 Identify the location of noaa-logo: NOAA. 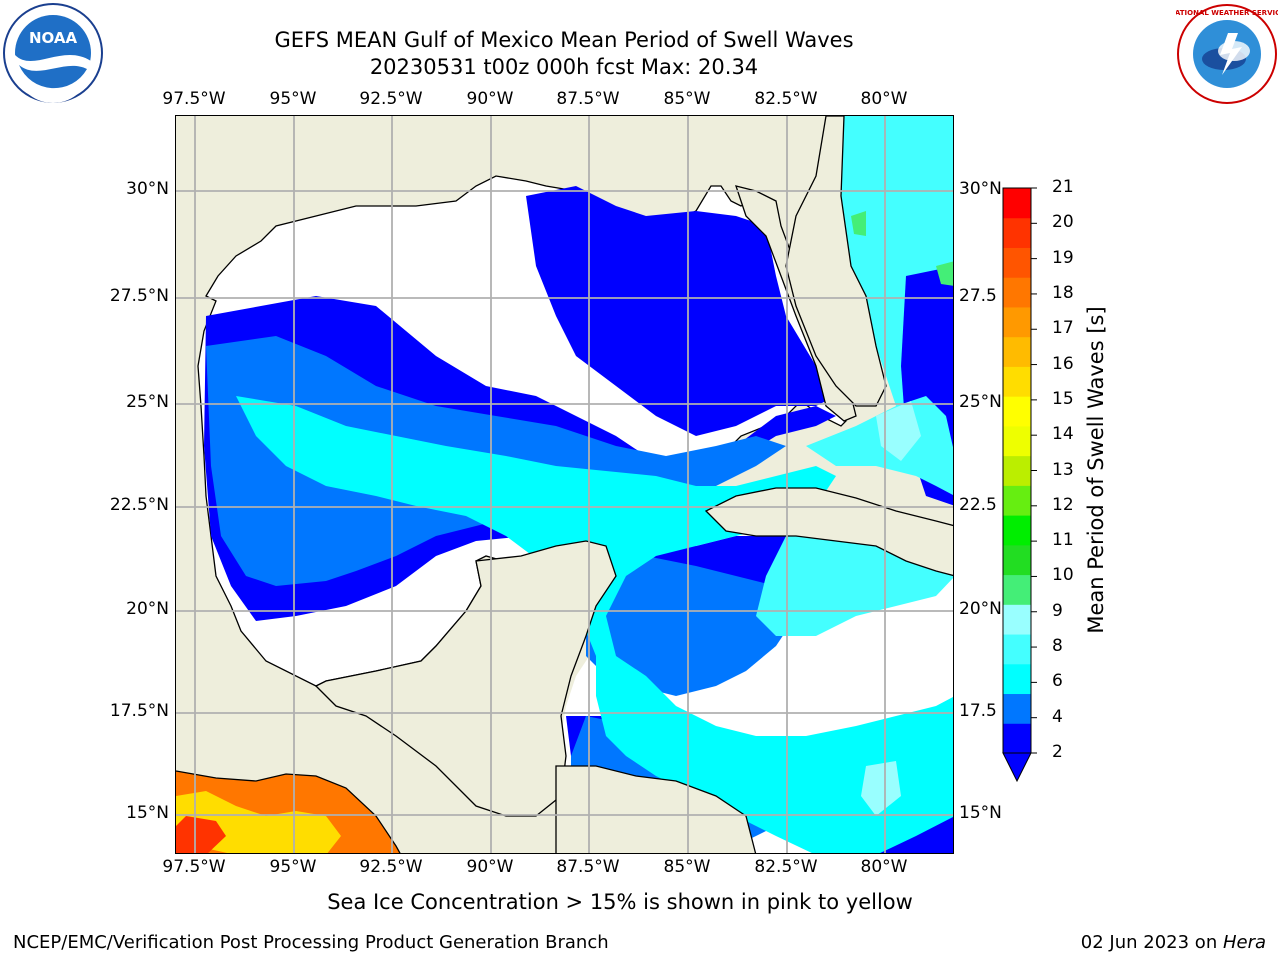
(53, 53).